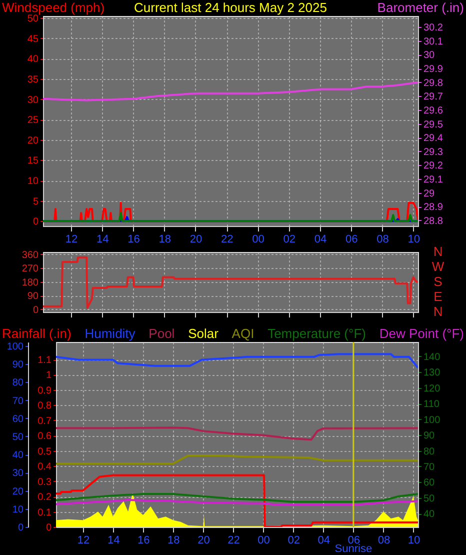 The image size is (466, 555). Describe the element at coordinates (434, 83) in the screenshot. I see `y2-tick-label: 29.8` at that location.